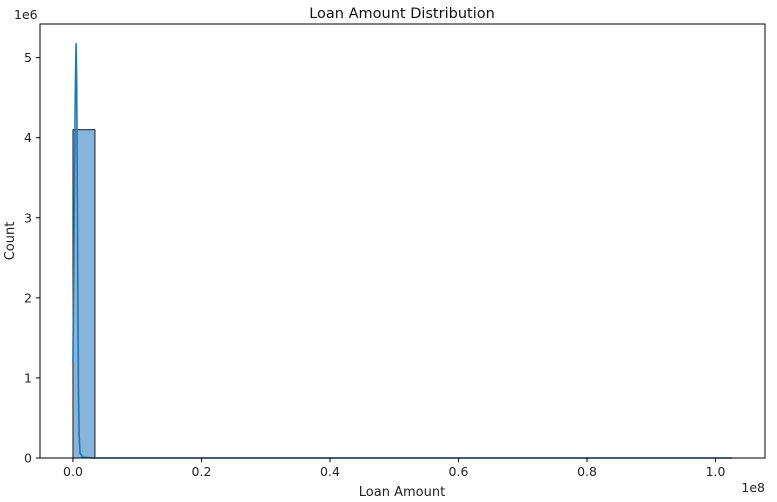 This screenshot has width=777, height=502. I want to click on y-tick-label-2: 2, so click(28, 297).